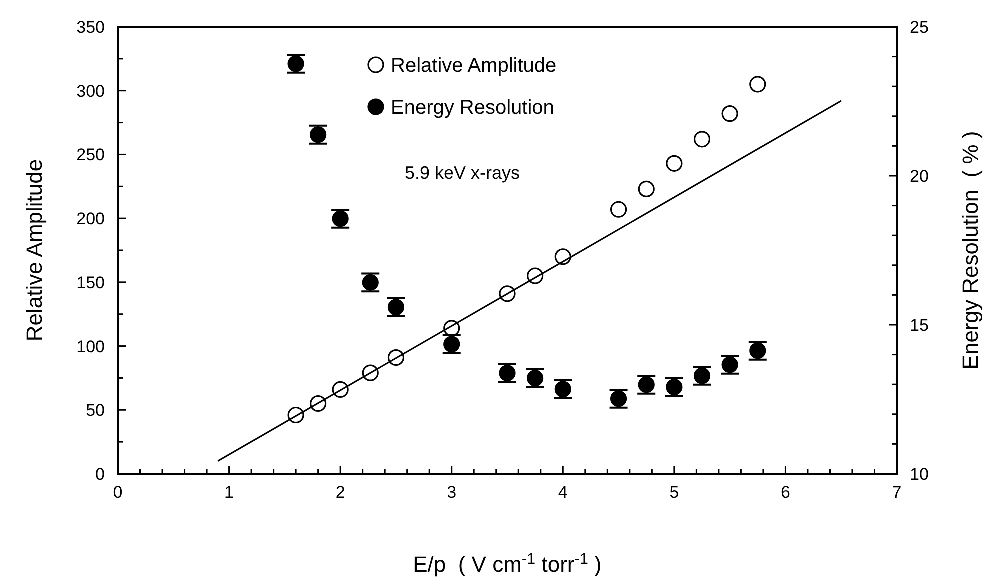 The width and height of the screenshot is (991, 585). I want to click on legend-label: Relative Amplitude, so click(474, 66).